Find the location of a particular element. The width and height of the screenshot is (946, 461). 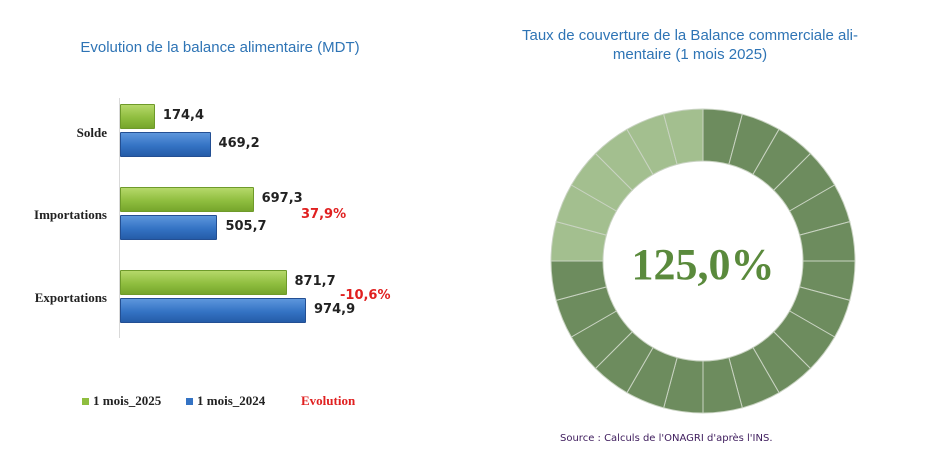

donut-center-label: 125,0% is located at coordinates (703, 264).